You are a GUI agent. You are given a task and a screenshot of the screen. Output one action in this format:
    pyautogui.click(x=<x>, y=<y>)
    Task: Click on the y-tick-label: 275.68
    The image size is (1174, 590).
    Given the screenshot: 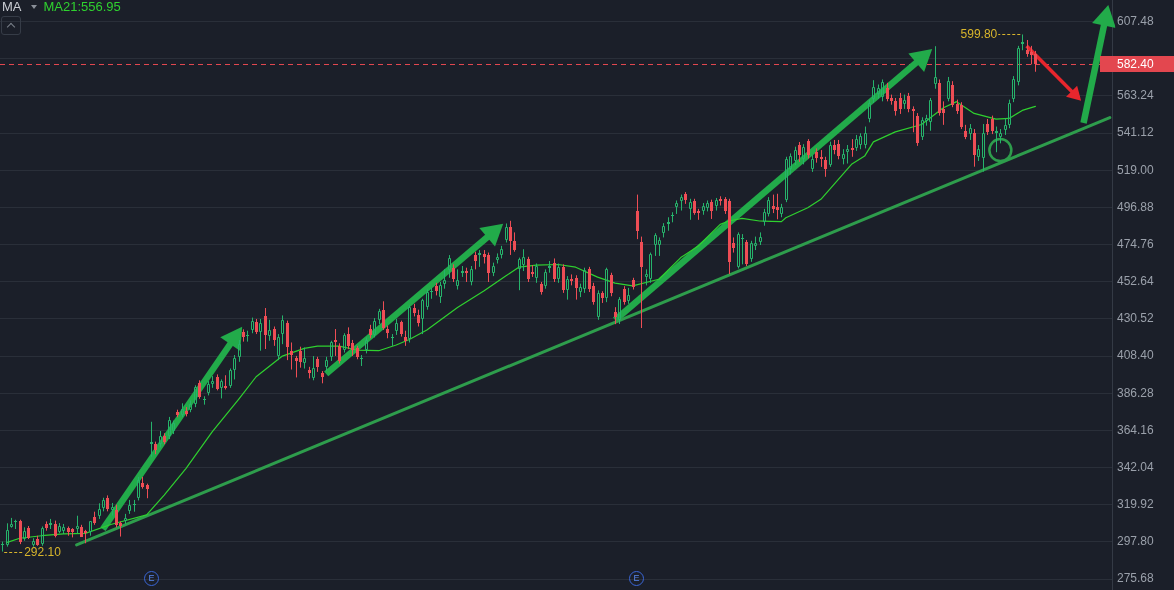 What is the action you would take?
    pyautogui.click(x=1136, y=578)
    